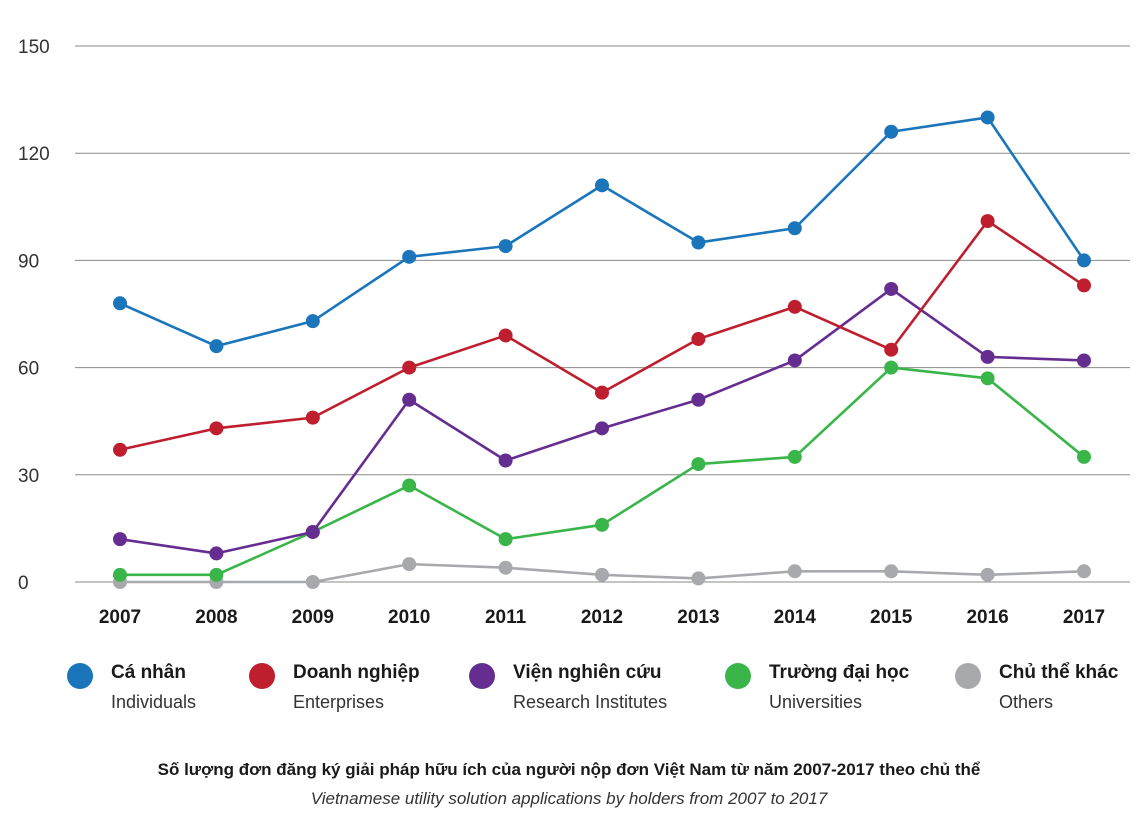 The image size is (1138, 828). What do you see at coordinates (23, 583) in the screenshot?
I see `y-tick-label: 0` at bounding box center [23, 583].